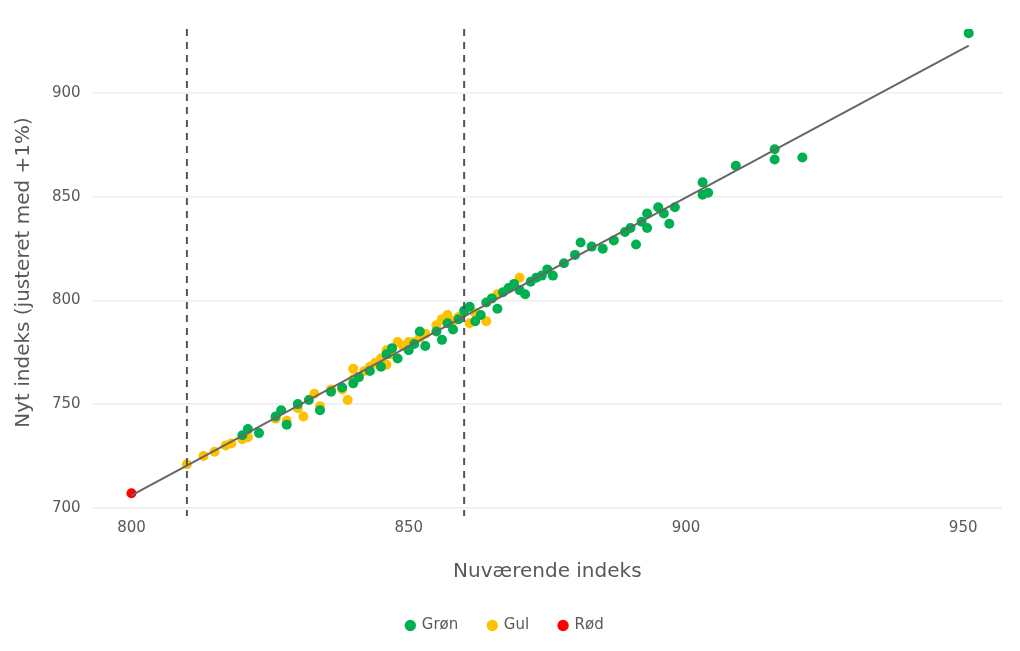 The width and height of the screenshot is (1020, 651). I want to click on y-tick-label: 800, so click(66, 299).